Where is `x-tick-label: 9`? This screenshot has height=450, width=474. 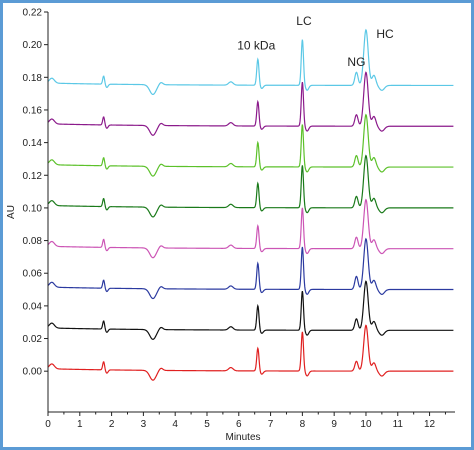
x-tick-label: 9 is located at coordinates (334, 424).